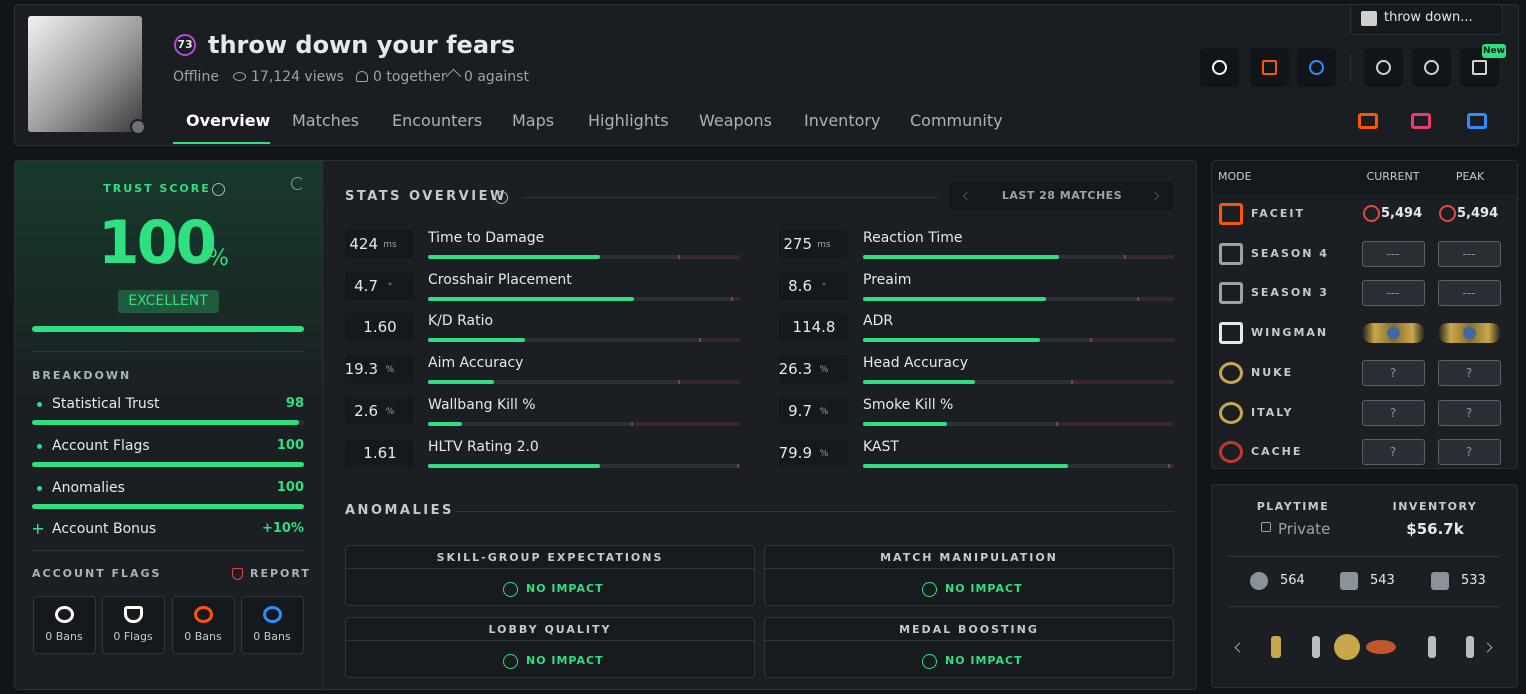 The image size is (1526, 694). What do you see at coordinates (290, 487) in the screenshot?
I see `breakdown-value: 100` at bounding box center [290, 487].